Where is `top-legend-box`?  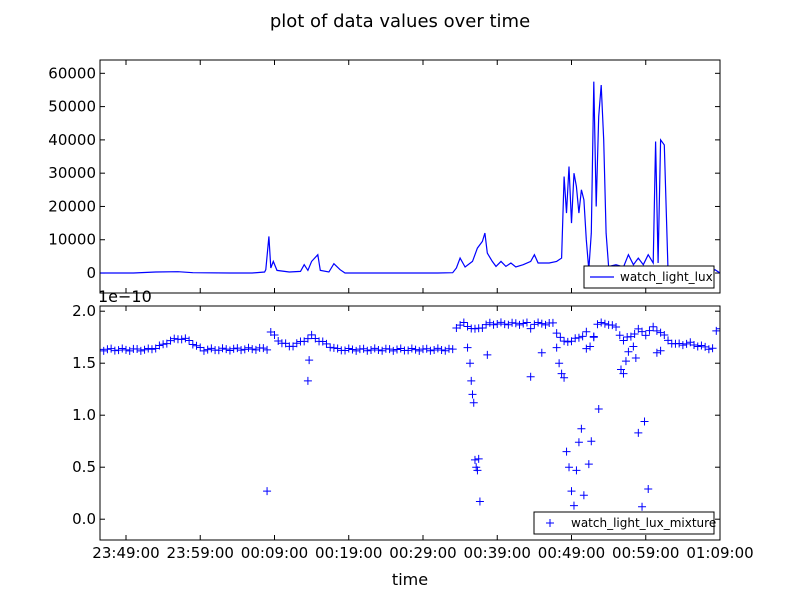 top-legend-box is located at coordinates (649, 277).